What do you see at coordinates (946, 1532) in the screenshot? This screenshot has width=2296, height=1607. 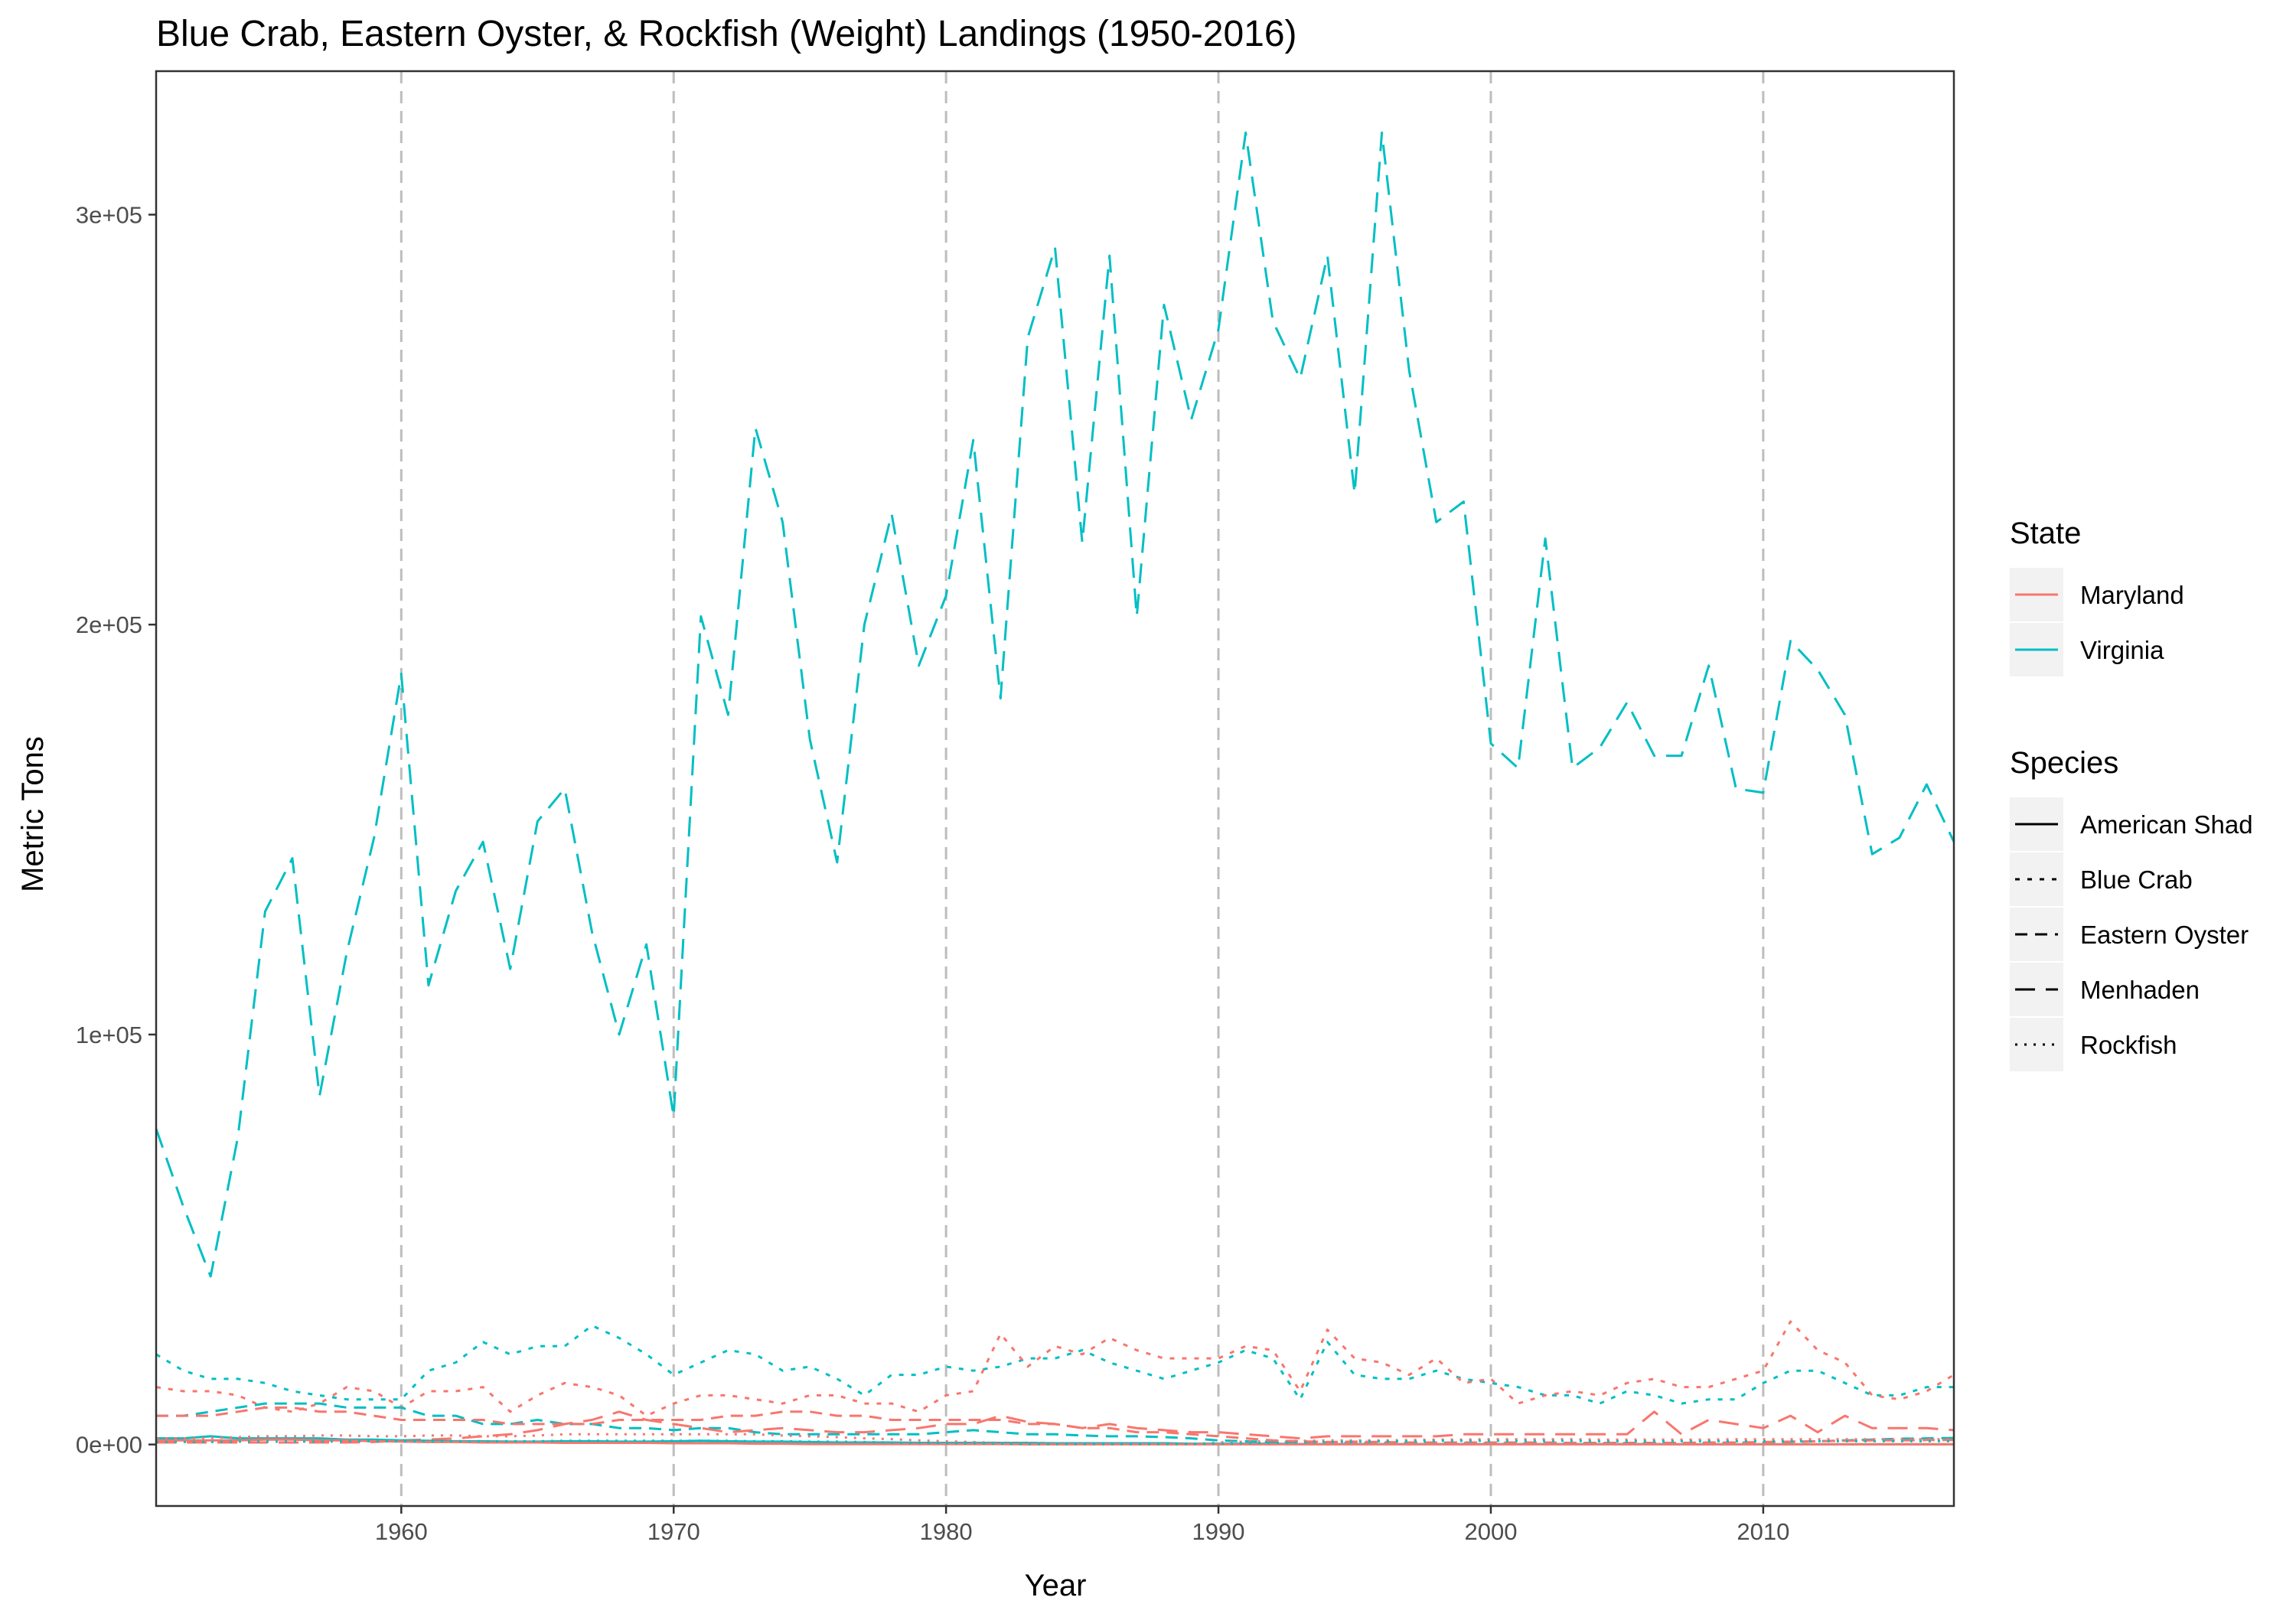 I see `x-tick-label: 1980` at bounding box center [946, 1532].